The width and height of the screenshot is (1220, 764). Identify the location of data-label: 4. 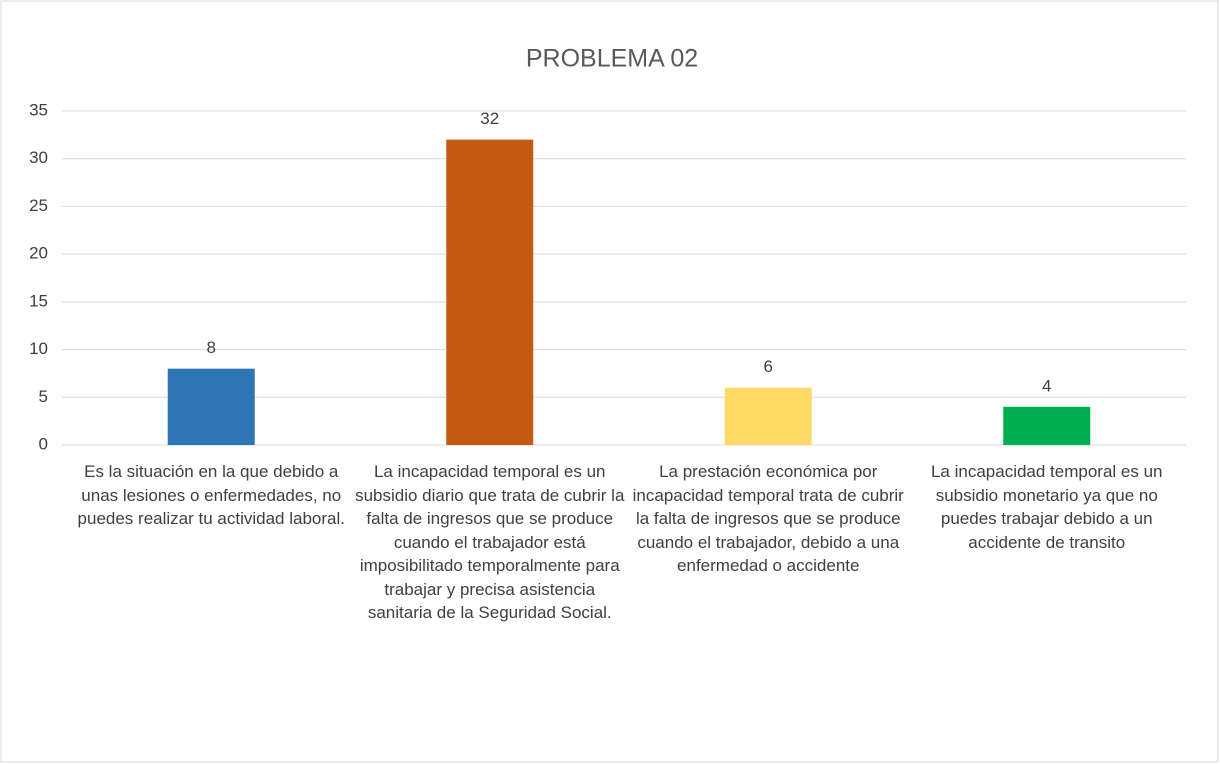
(1046, 385).